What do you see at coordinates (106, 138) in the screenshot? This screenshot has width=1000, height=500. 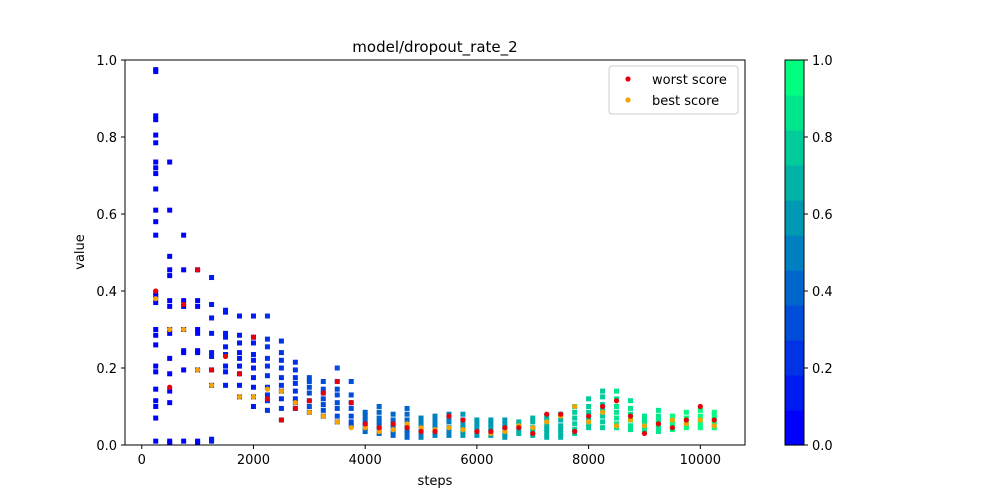 I see `y-tick-label: 0.8` at bounding box center [106, 138].